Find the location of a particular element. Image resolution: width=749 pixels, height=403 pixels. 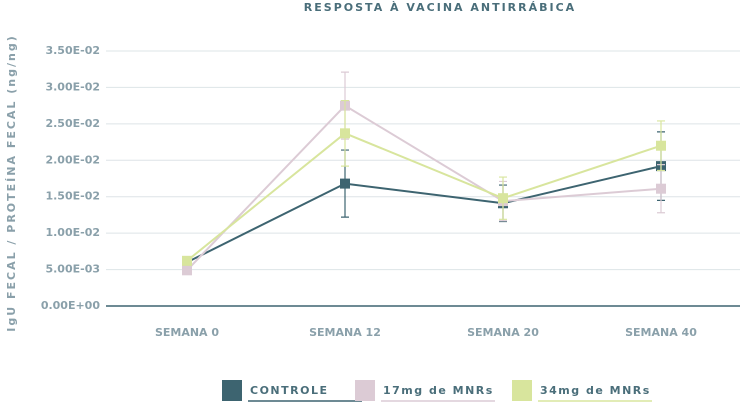

y-tick-label: 1.50E-02 is located at coordinates (72, 196).